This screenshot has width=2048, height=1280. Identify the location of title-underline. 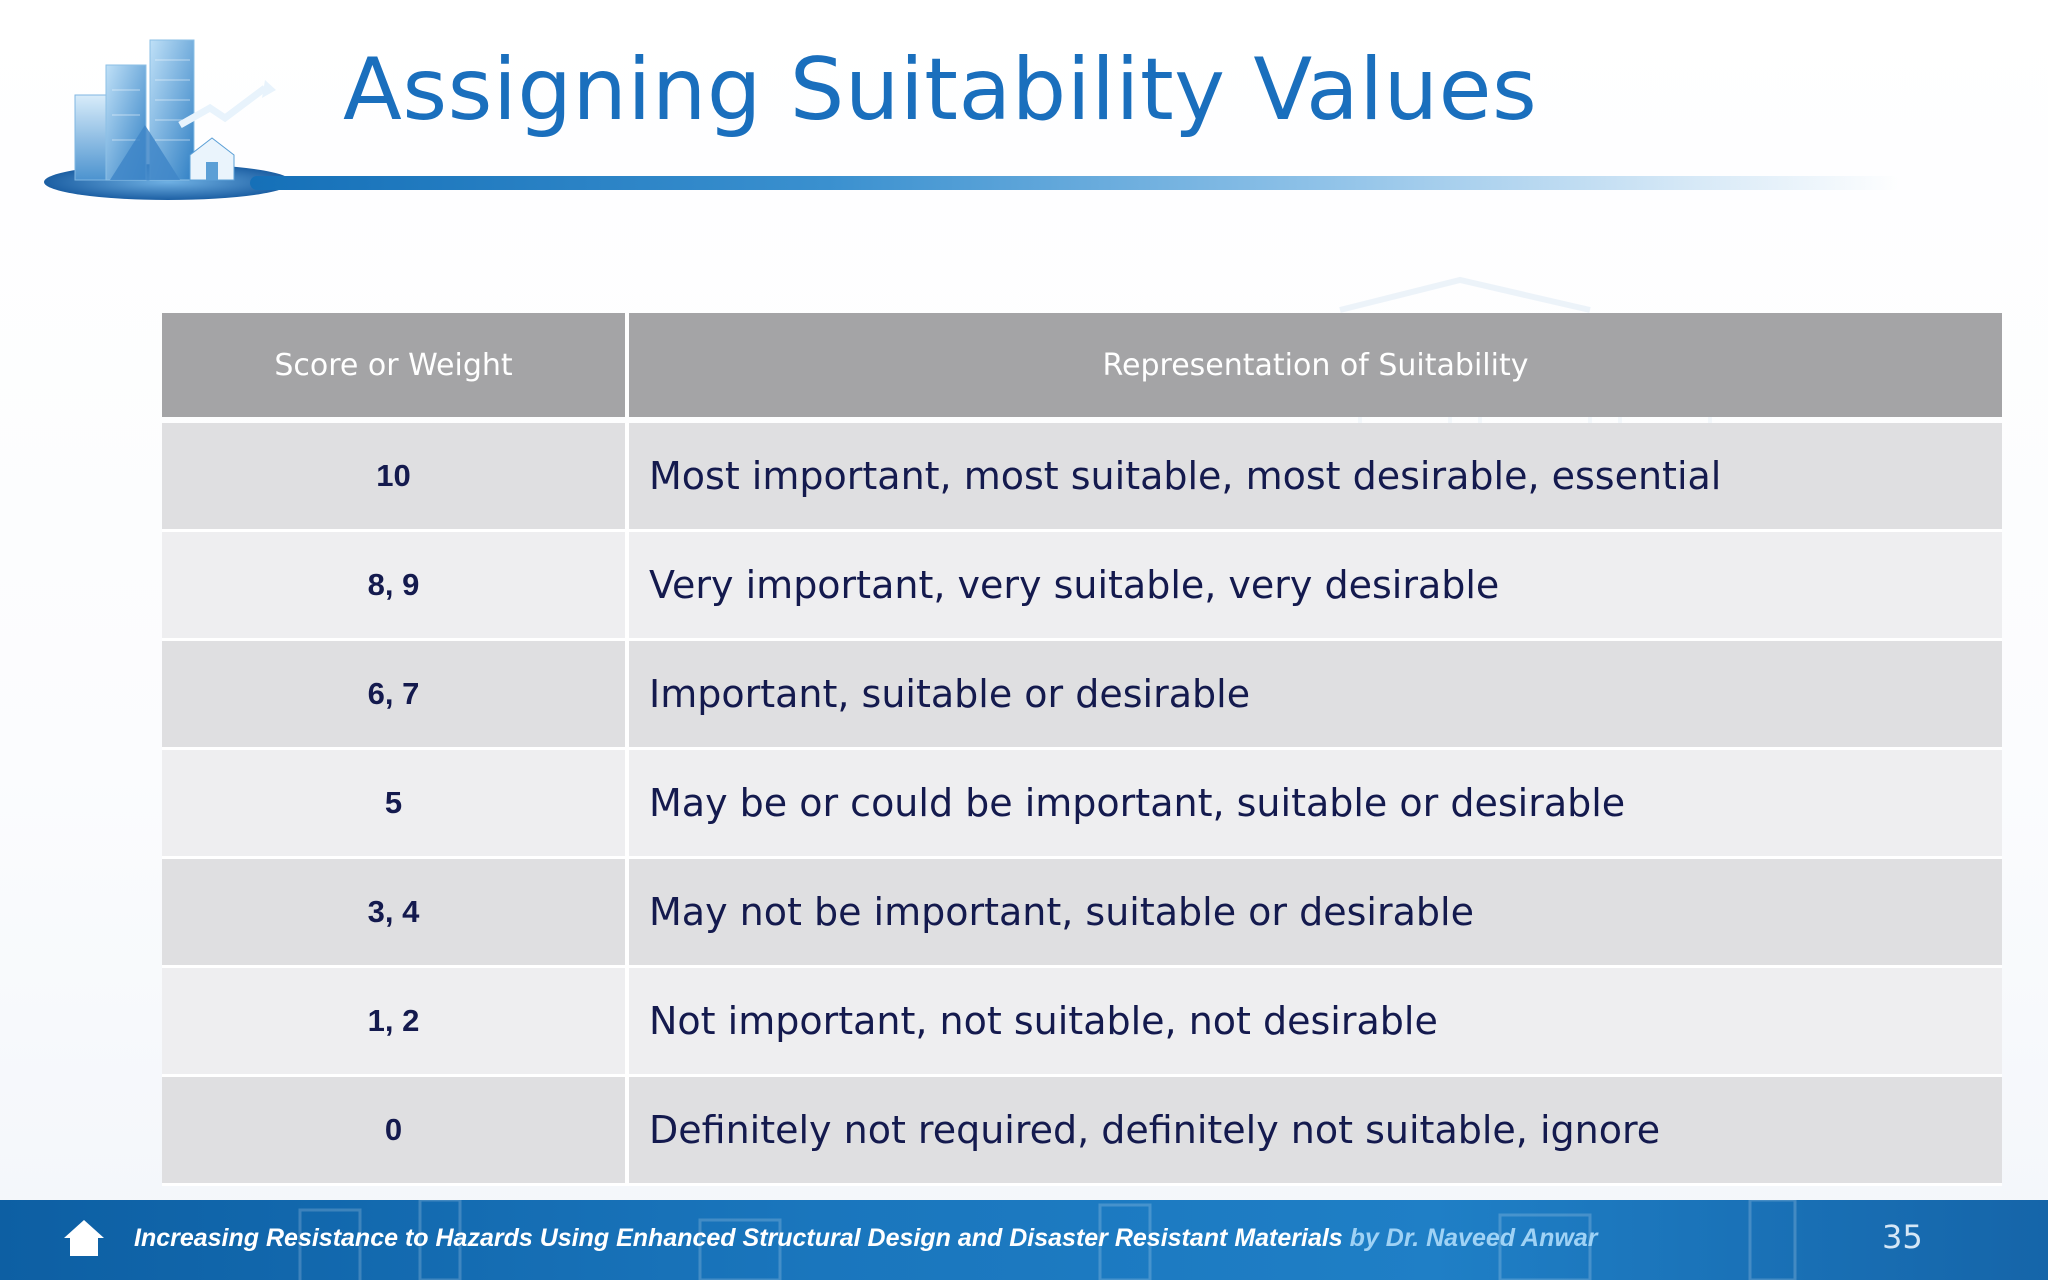
(1075, 183).